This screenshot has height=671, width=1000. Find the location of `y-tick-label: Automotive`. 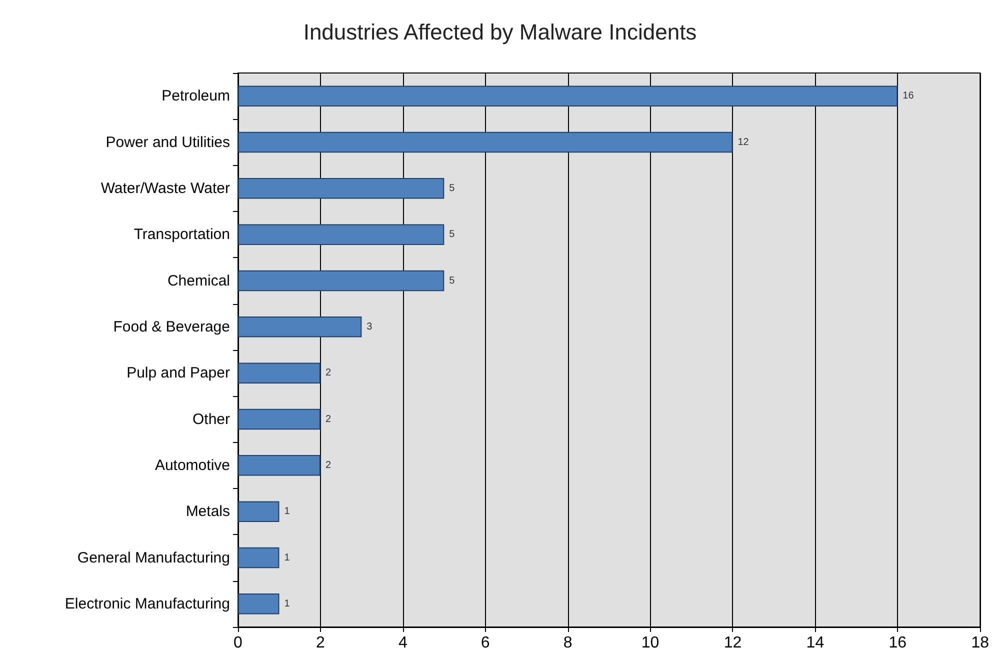

y-tick-label: Automotive is located at coordinates (192, 465).